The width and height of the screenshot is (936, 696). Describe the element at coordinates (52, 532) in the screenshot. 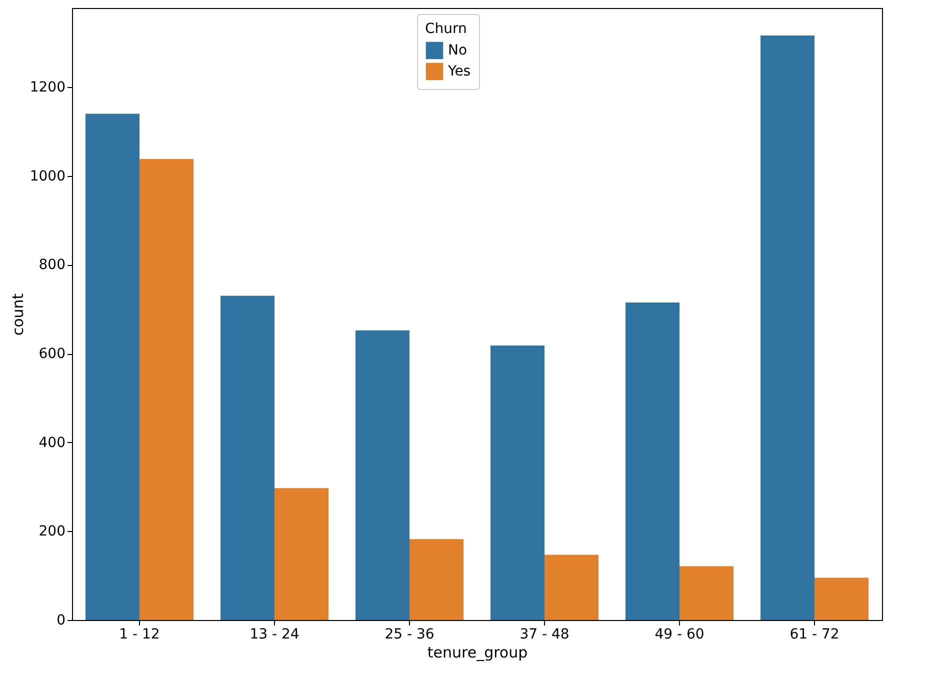

I see `y-tick-label: 200` at that location.